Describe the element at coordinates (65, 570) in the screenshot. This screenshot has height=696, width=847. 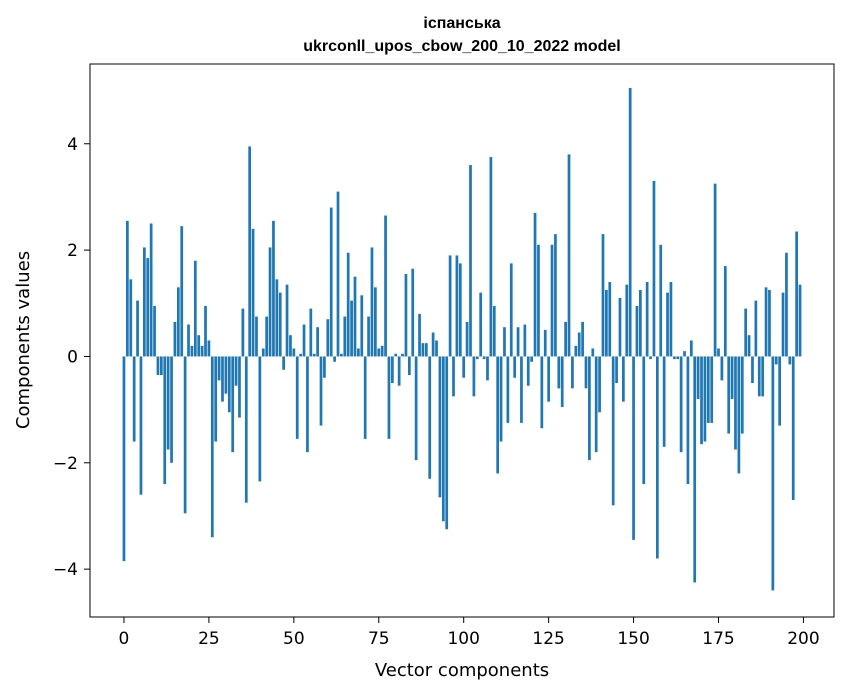
I see `y-tick-label: −4` at that location.